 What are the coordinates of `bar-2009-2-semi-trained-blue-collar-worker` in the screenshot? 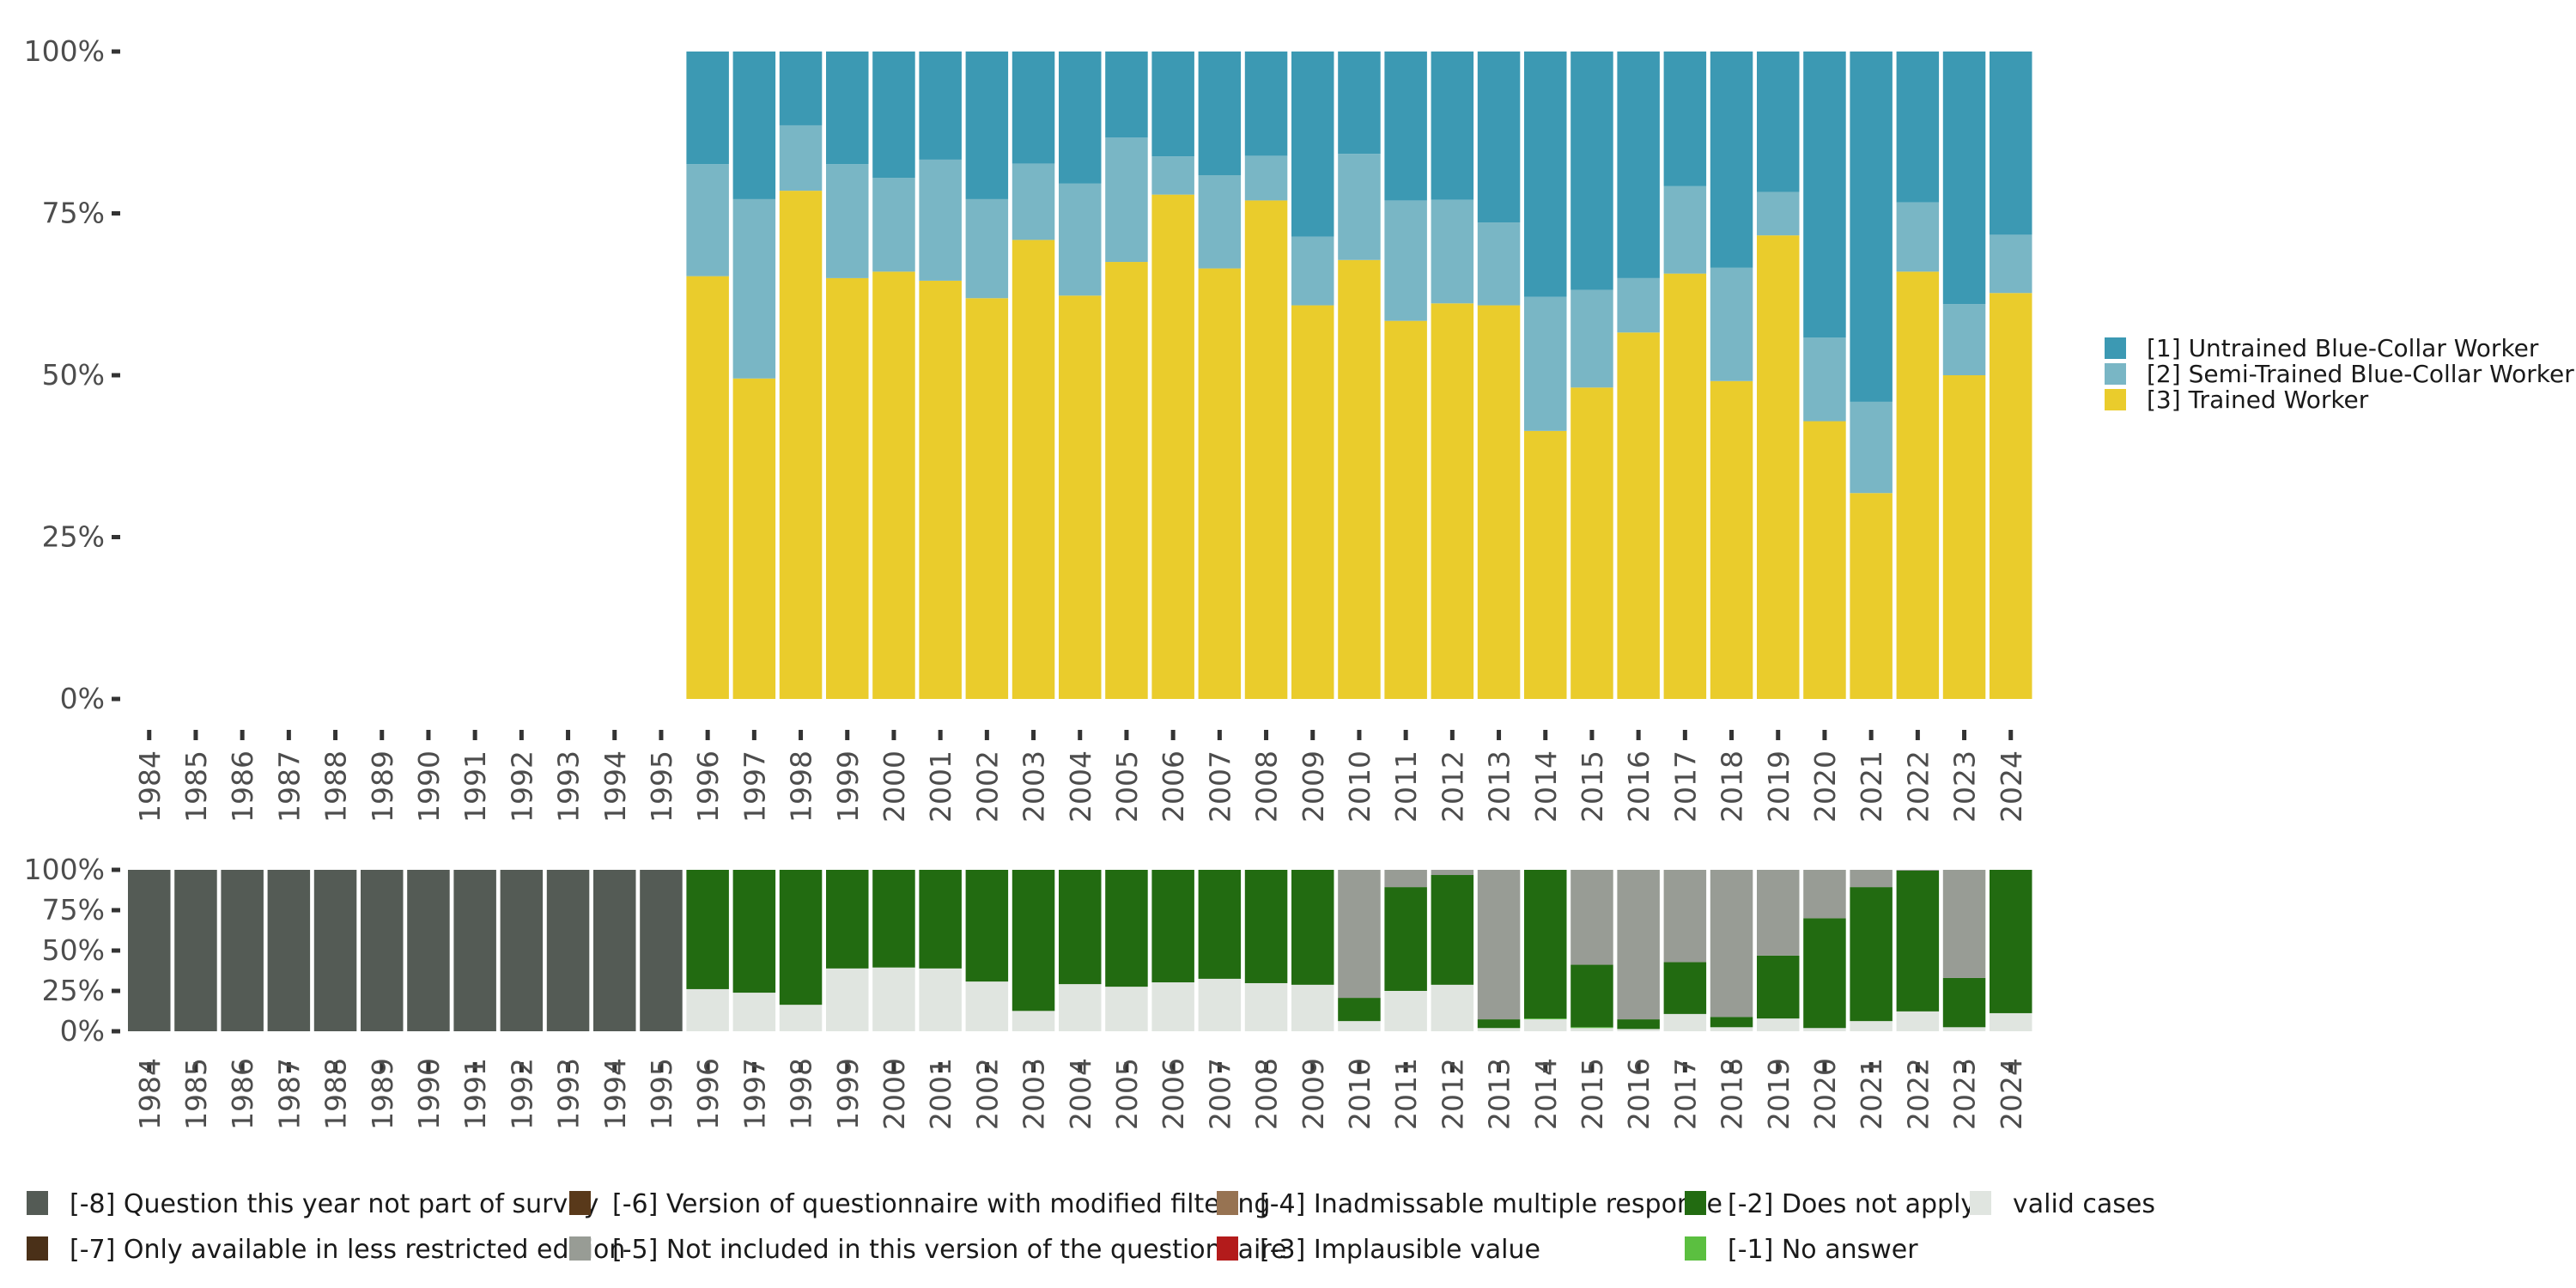 It's located at (1312, 271).